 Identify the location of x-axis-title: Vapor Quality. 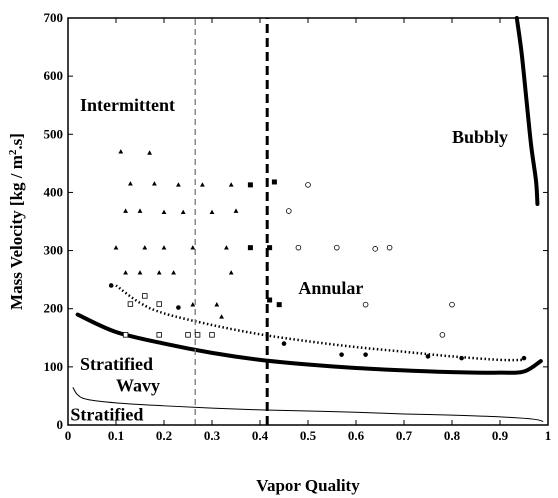
(308, 485).